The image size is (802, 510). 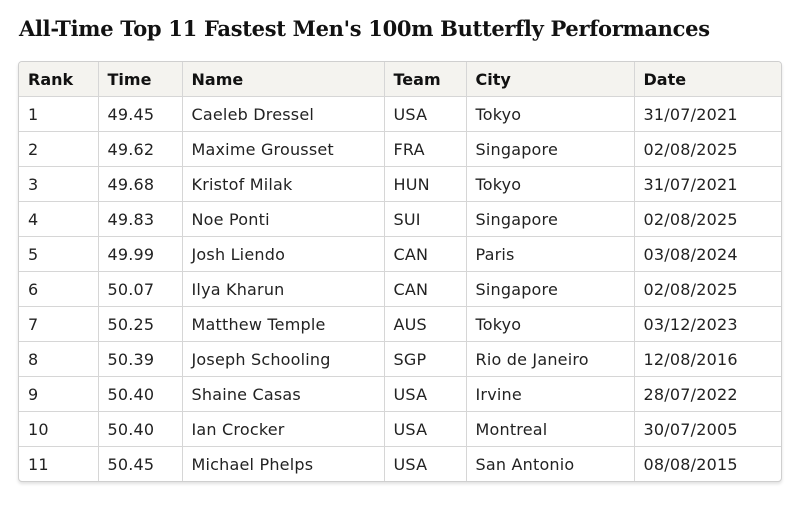 What do you see at coordinates (690, 464) in the screenshot?
I see `cell-date: 08/08/2015` at bounding box center [690, 464].